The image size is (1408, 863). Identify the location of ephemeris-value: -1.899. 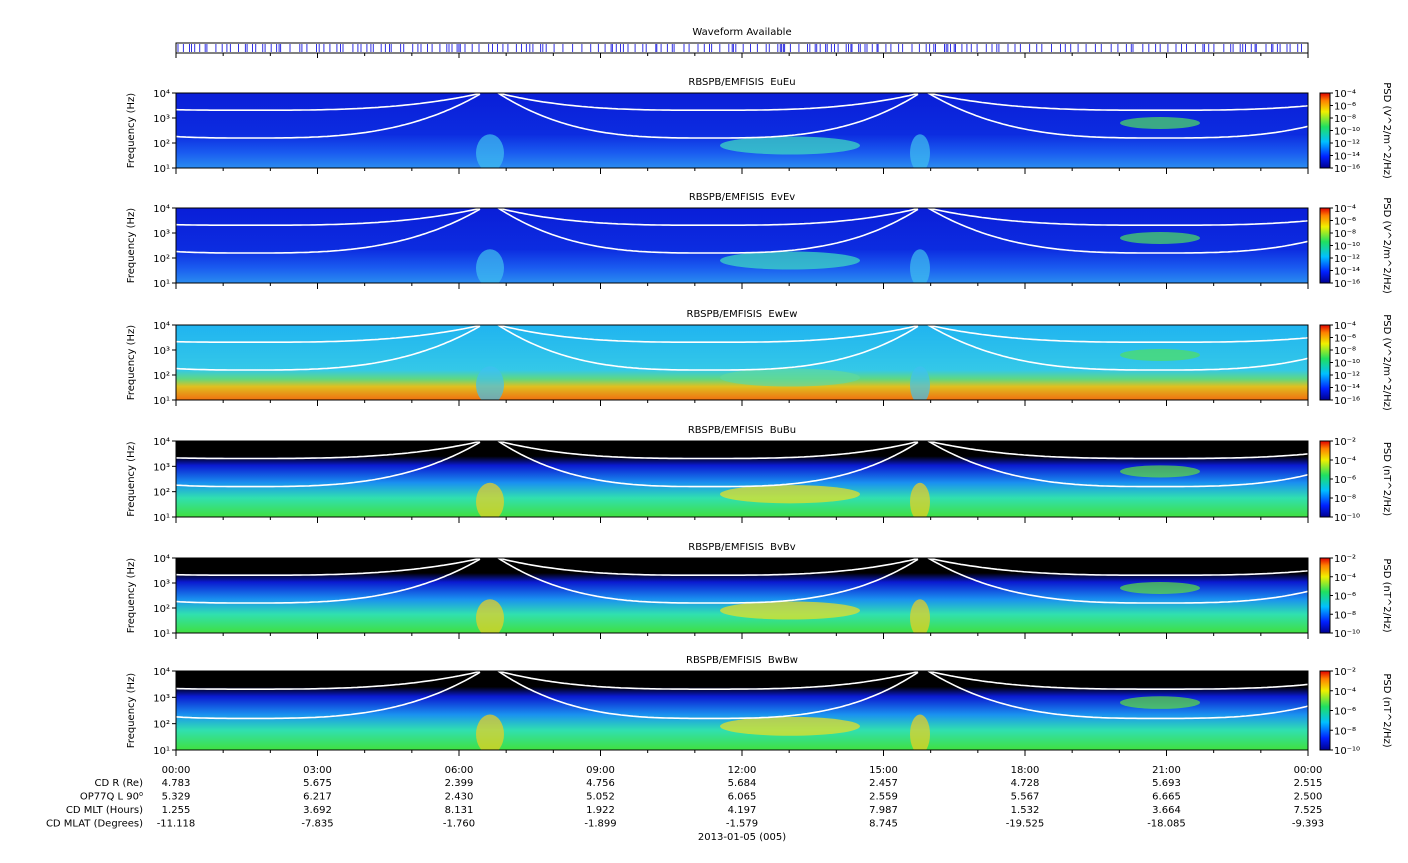
(600, 824).